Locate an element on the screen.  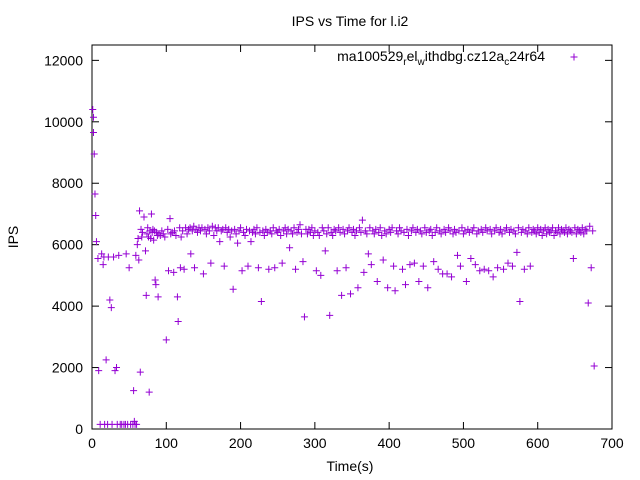
y-tick-label: 0 is located at coordinates (79, 429).